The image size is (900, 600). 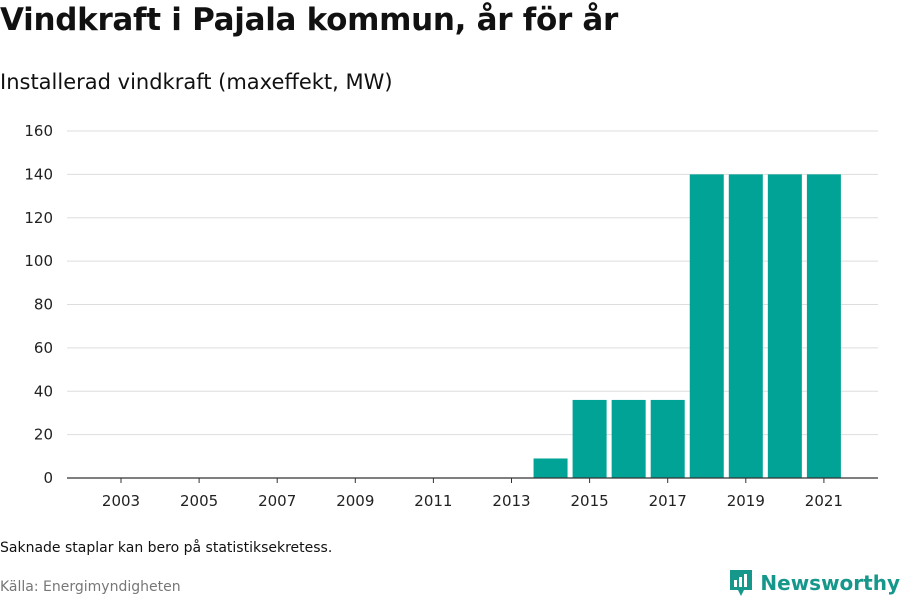 I want to click on bar-2017, so click(x=667, y=438).